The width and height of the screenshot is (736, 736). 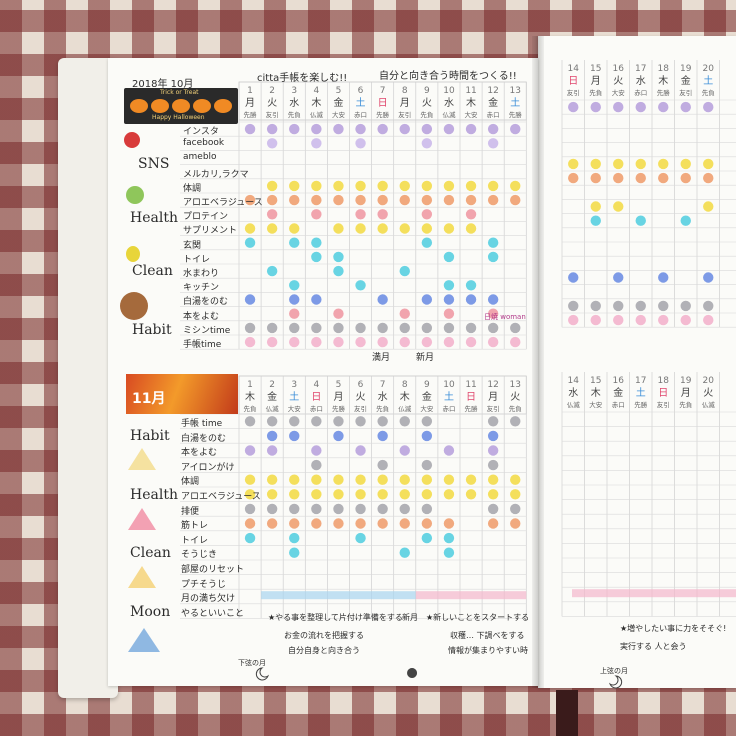 What do you see at coordinates (478, 617) in the screenshot?
I see `memo-5: ★新しいことをスタートする` at bounding box center [478, 617].